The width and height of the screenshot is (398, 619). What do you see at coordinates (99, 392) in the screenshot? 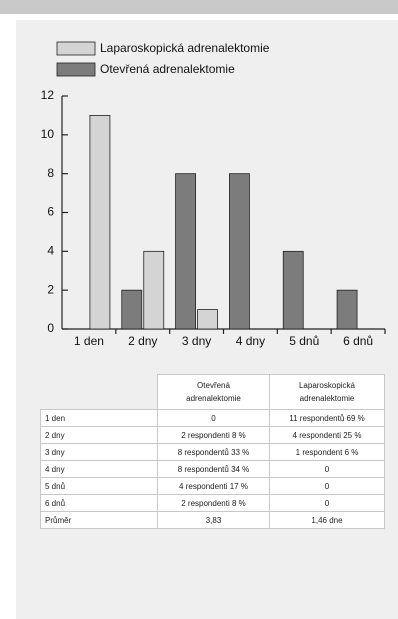
I see `header-blank` at bounding box center [99, 392].